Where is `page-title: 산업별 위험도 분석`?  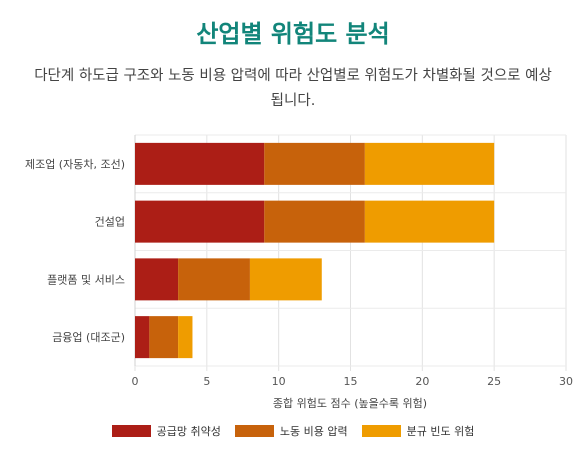
page-title: 산업별 위험도 분석 is located at coordinates (293, 34).